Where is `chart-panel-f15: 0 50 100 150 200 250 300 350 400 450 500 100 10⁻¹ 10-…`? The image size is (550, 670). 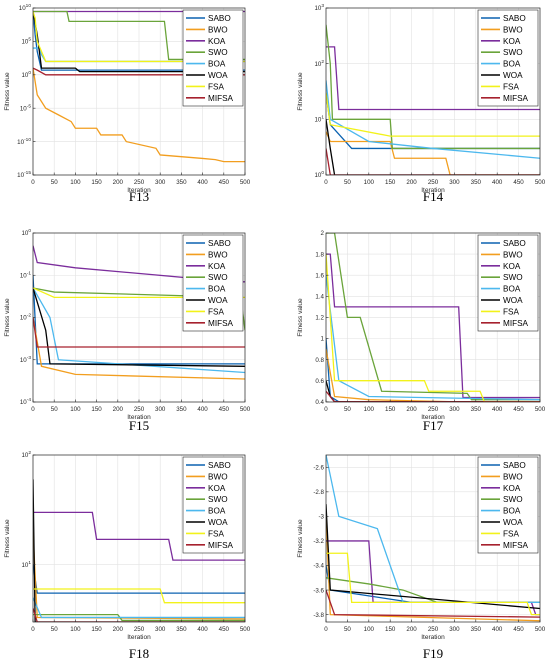
chart-panel-f15: 0 50 100 150 200 250 300 350 400 450 500 100 10⁻¹ 10-… is located at coordinates (127, 330).